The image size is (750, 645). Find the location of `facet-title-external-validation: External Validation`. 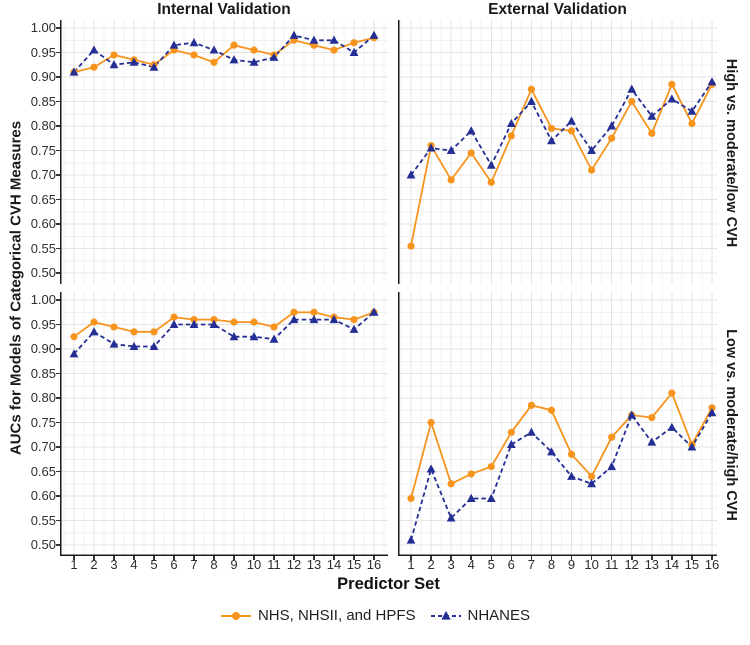

facet-title-external-validation: External Validation is located at coordinates (557, 9).